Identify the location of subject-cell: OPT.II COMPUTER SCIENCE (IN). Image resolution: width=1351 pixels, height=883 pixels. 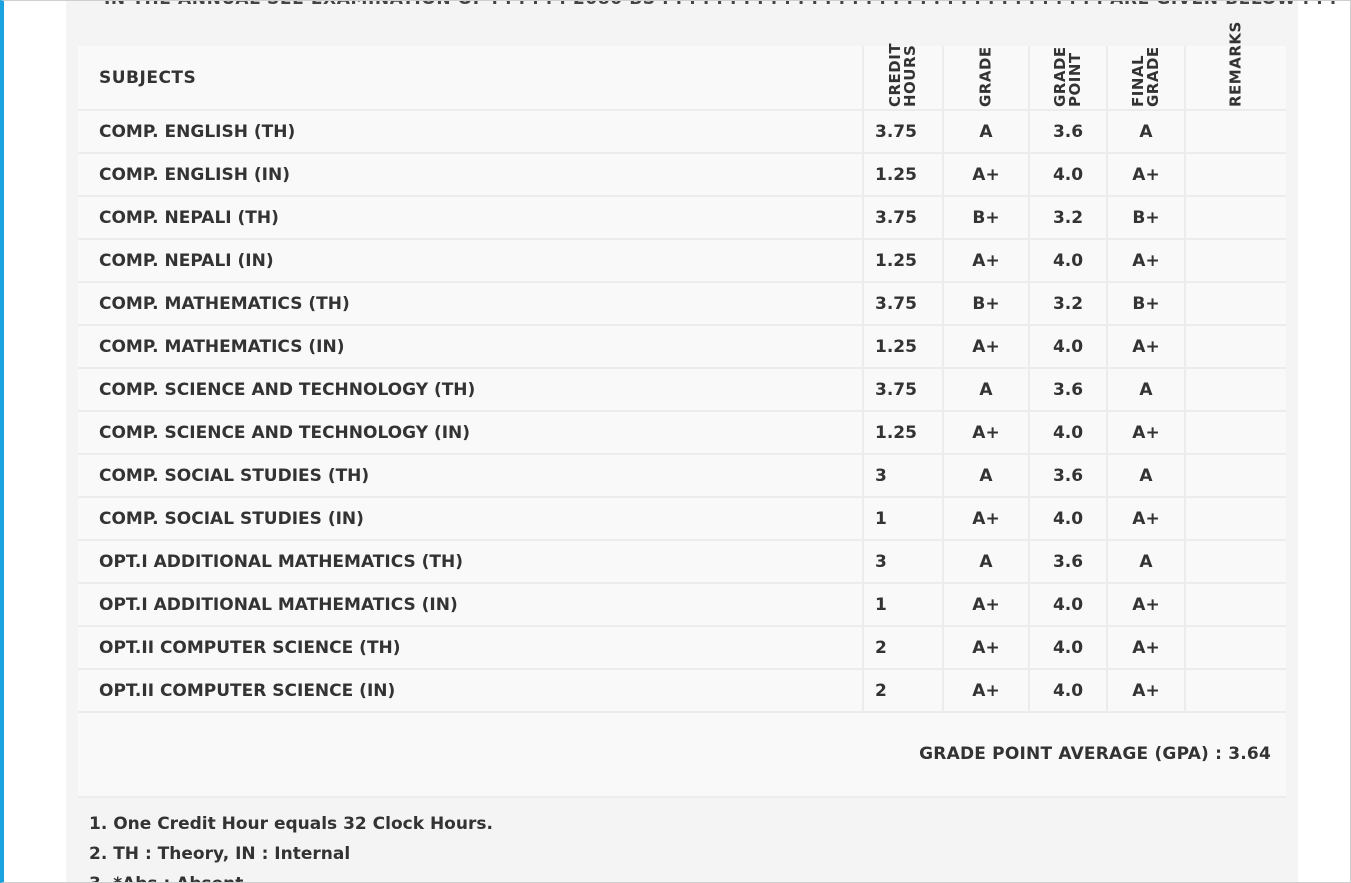
(470, 691).